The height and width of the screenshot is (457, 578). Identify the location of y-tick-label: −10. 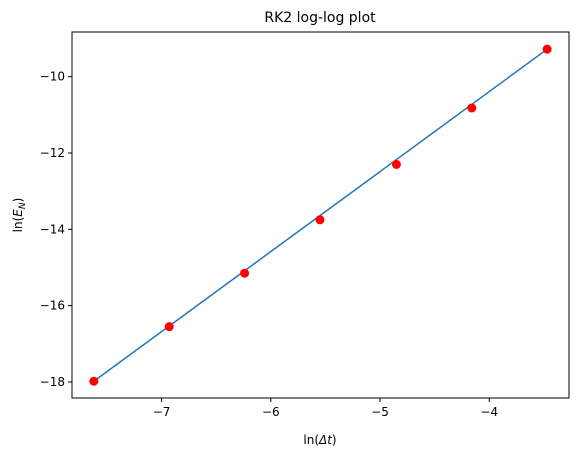
(52, 77).